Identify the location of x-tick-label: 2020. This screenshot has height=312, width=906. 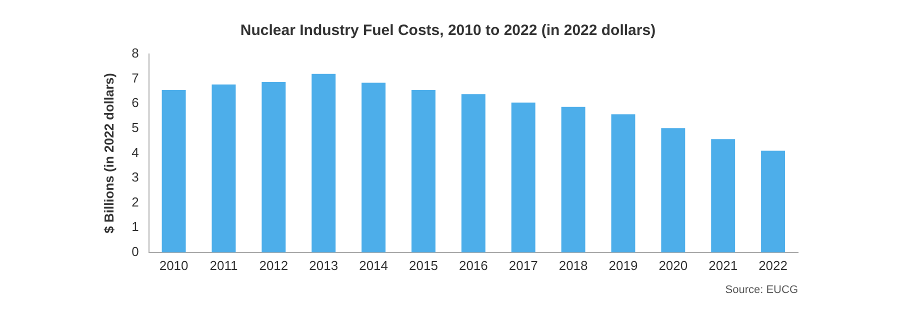
(673, 265).